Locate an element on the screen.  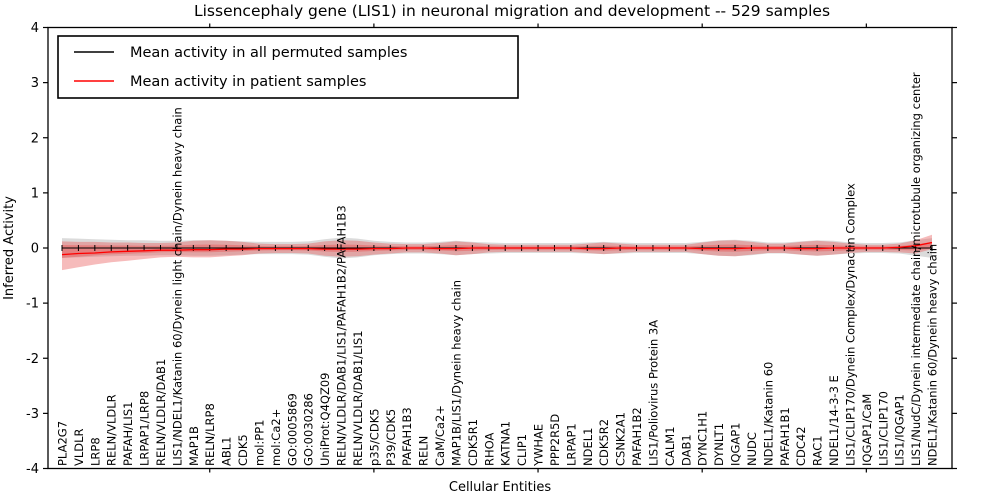
category-label: RAC1 is located at coordinates (818, 450).